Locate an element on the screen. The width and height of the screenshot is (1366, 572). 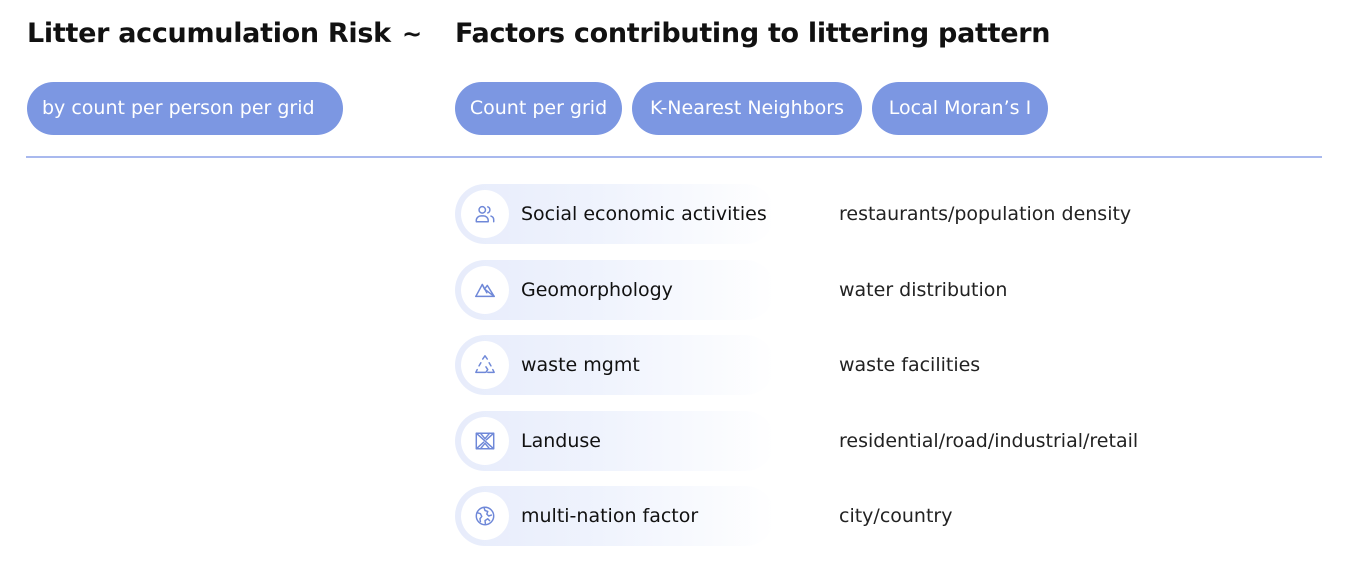
people-icon is located at coordinates (485, 214).